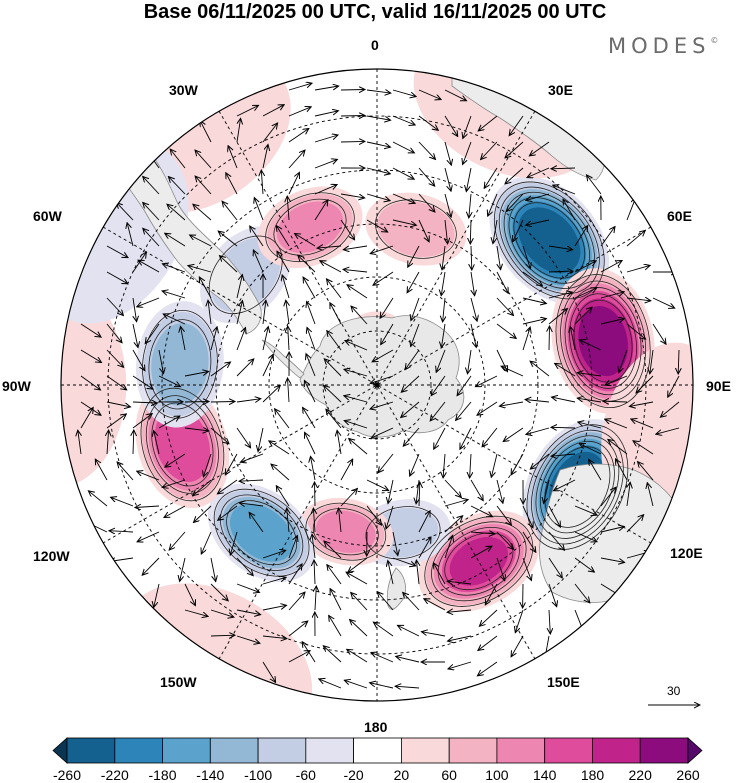 Image resolution: width=750 pixels, height=783 pixels. Describe the element at coordinates (51, 556) in the screenshot. I see `lon-label-120w: 120W` at that location.